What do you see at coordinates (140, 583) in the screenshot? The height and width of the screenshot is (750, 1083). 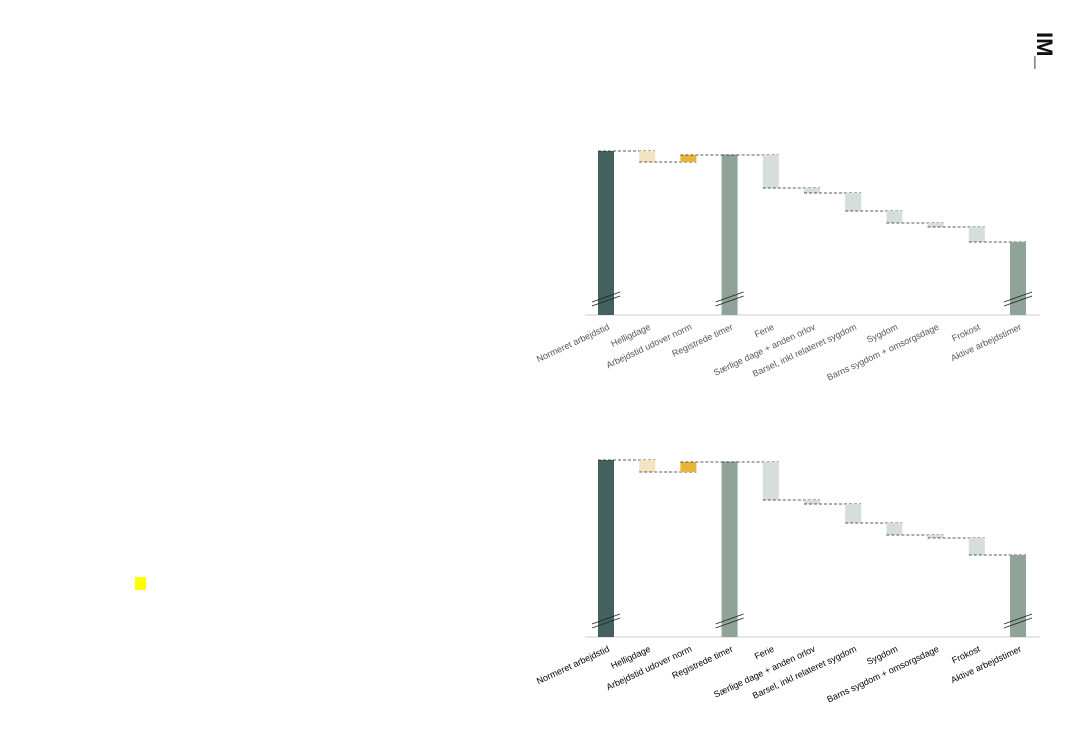 I see `highlight-marker` at bounding box center [140, 583].